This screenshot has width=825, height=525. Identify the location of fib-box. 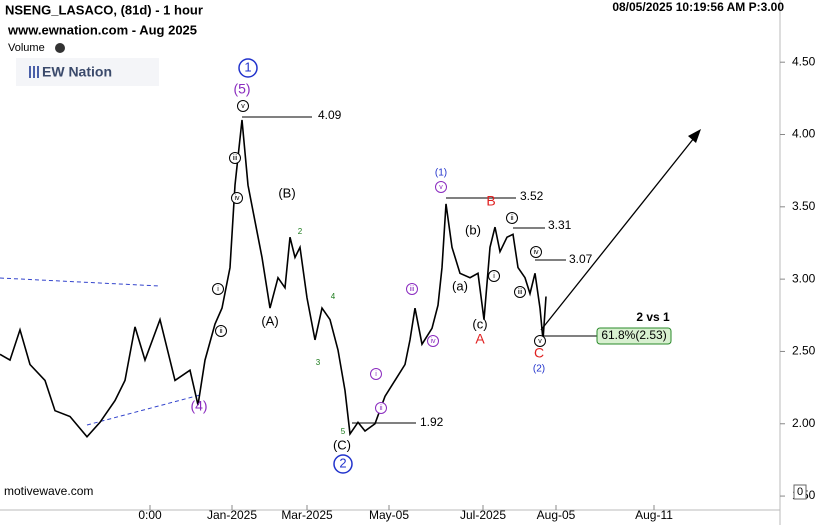
(634, 336).